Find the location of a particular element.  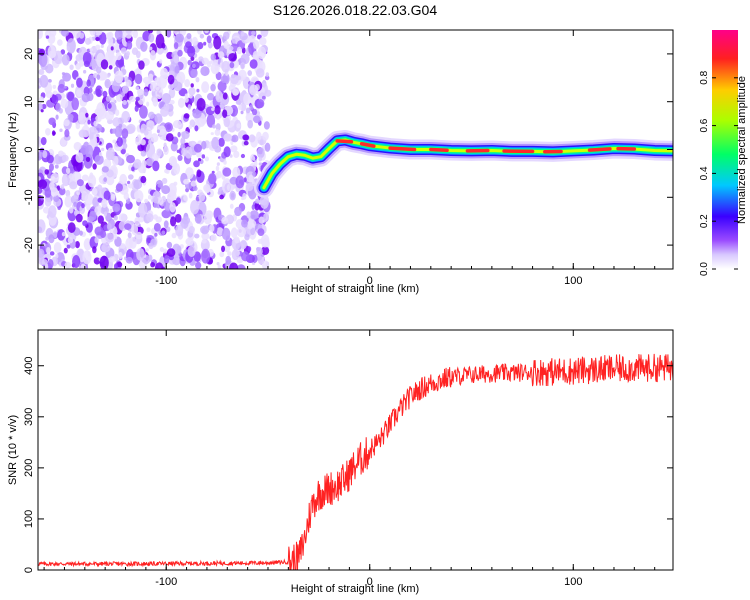

bottom-y-tick-label: 100 is located at coordinates (29, 519).